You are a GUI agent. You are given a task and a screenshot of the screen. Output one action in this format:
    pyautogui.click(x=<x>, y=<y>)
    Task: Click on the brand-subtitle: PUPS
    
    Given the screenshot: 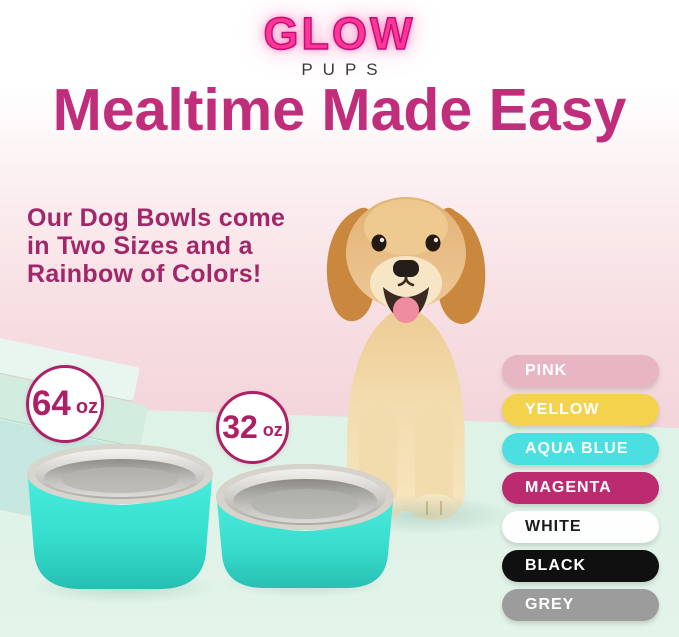 What is the action you would take?
    pyautogui.click(x=344, y=69)
    